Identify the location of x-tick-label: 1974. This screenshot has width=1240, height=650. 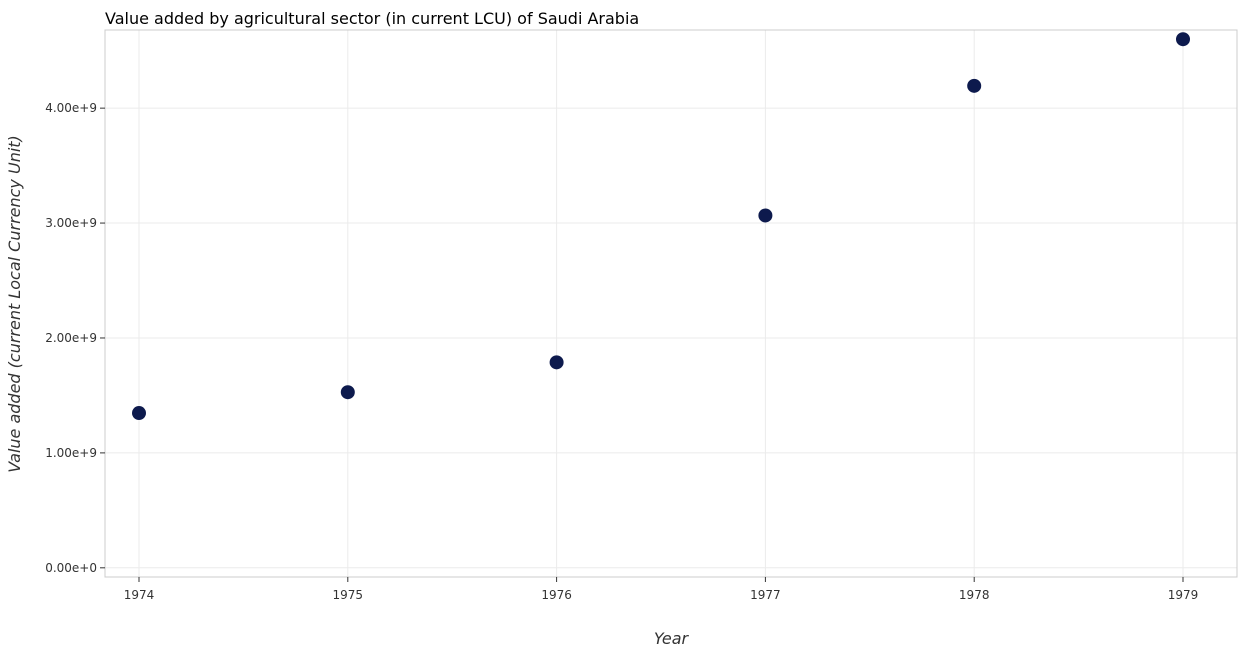
(139, 595).